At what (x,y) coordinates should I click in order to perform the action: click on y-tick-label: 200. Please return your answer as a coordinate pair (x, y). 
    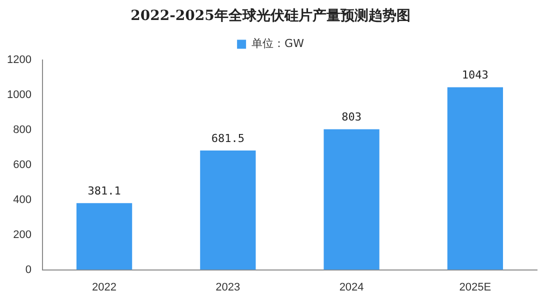
    Looking at the image, I should click on (22, 234).